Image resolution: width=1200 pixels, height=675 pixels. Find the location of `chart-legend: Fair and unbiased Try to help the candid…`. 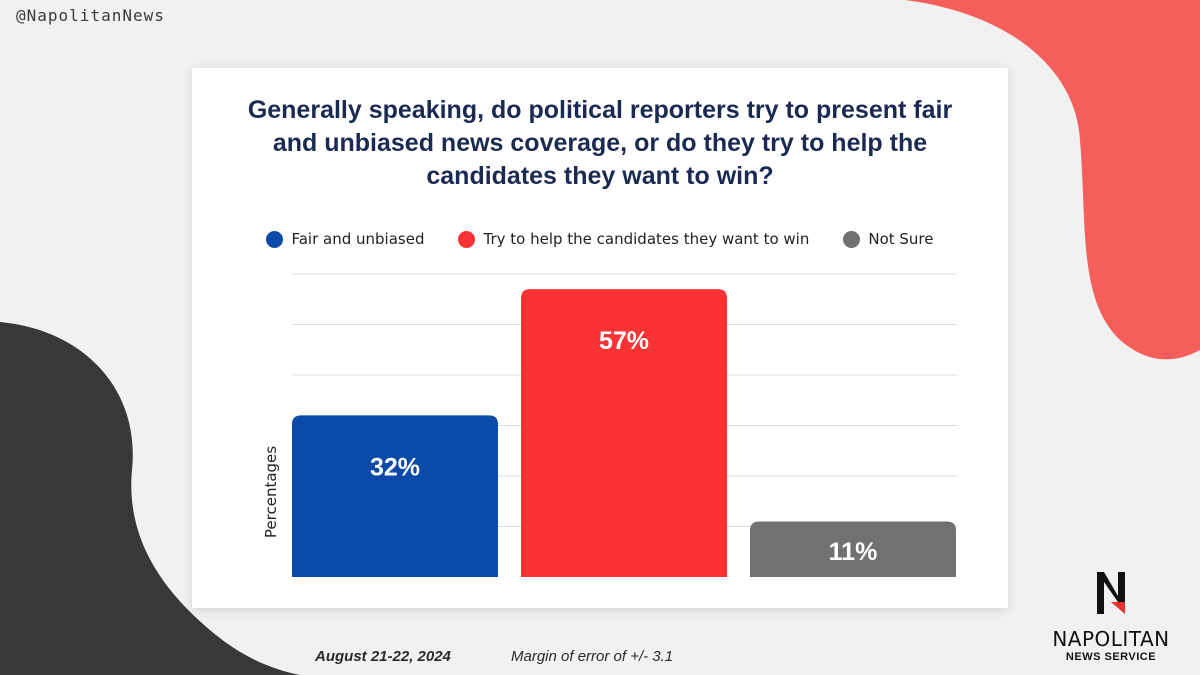

chart-legend: Fair and unbiased Try to help the candid… is located at coordinates (600, 239).